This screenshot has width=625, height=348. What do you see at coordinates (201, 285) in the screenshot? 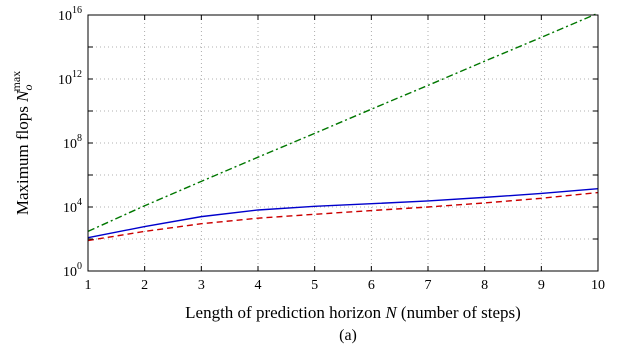
I see `x-tick-label: 3` at bounding box center [201, 285].